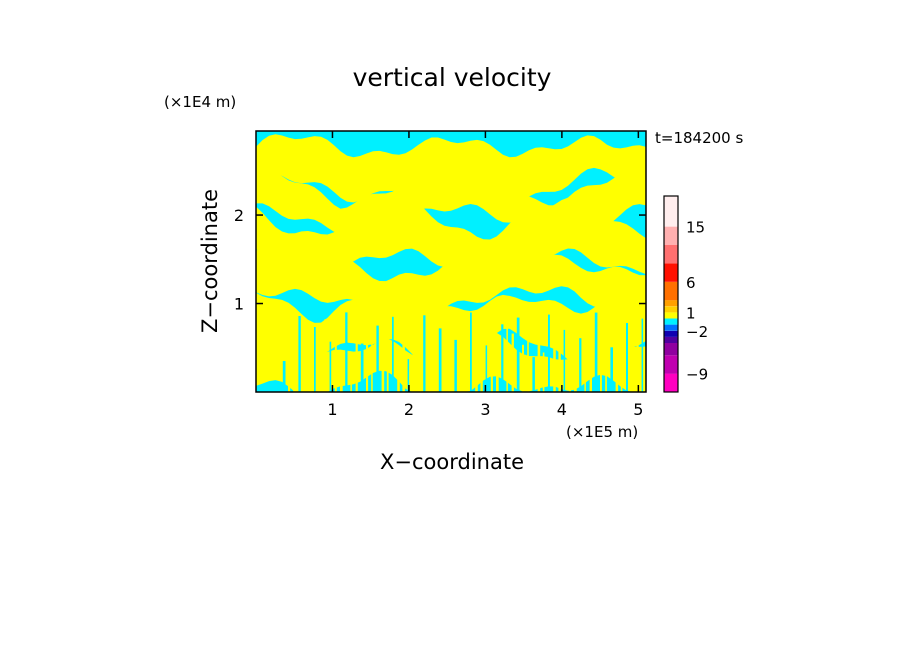 This screenshot has height=654, width=904. Describe the element at coordinates (239, 304) in the screenshot. I see `y-tick-label: 1` at that location.